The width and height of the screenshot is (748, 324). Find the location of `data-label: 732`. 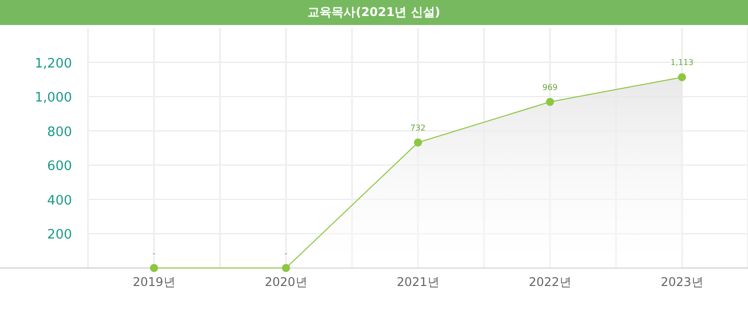

data-label: 732 is located at coordinates (418, 128).